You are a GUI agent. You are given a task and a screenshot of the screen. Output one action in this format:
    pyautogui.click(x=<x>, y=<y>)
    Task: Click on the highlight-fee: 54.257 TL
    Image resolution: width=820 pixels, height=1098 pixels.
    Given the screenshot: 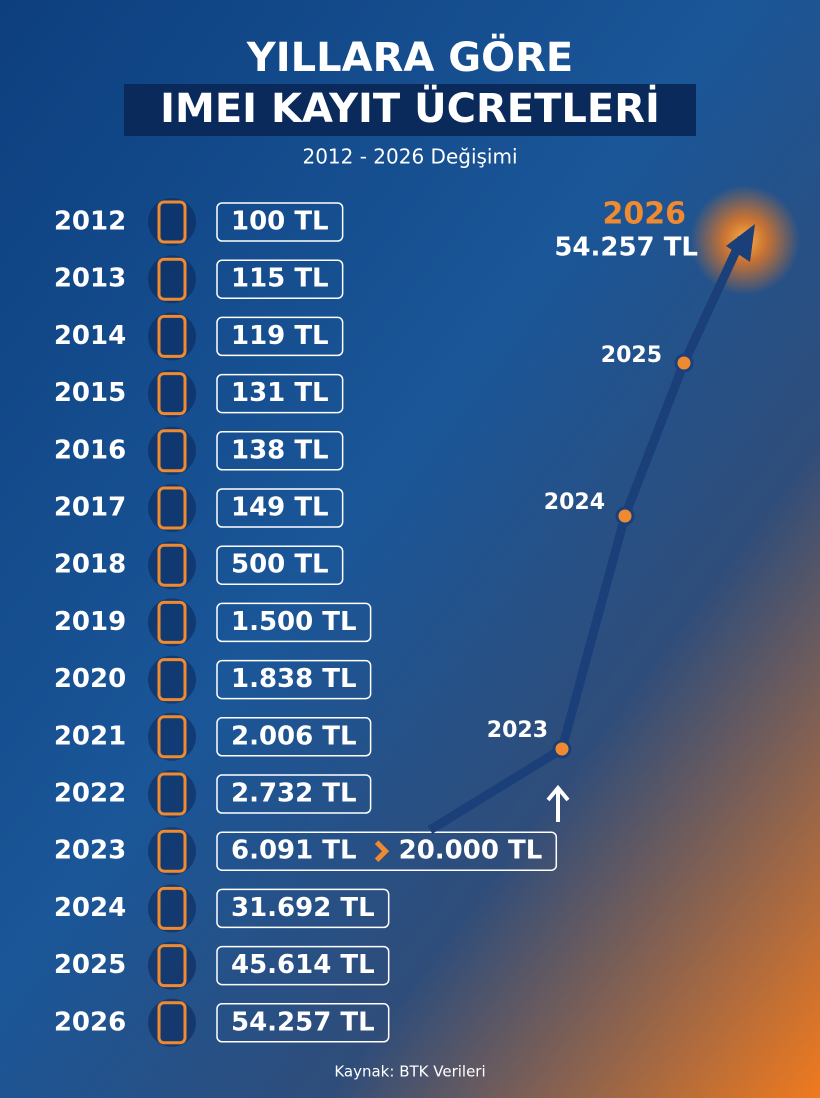 What is the action you would take?
    pyautogui.click(x=626, y=248)
    